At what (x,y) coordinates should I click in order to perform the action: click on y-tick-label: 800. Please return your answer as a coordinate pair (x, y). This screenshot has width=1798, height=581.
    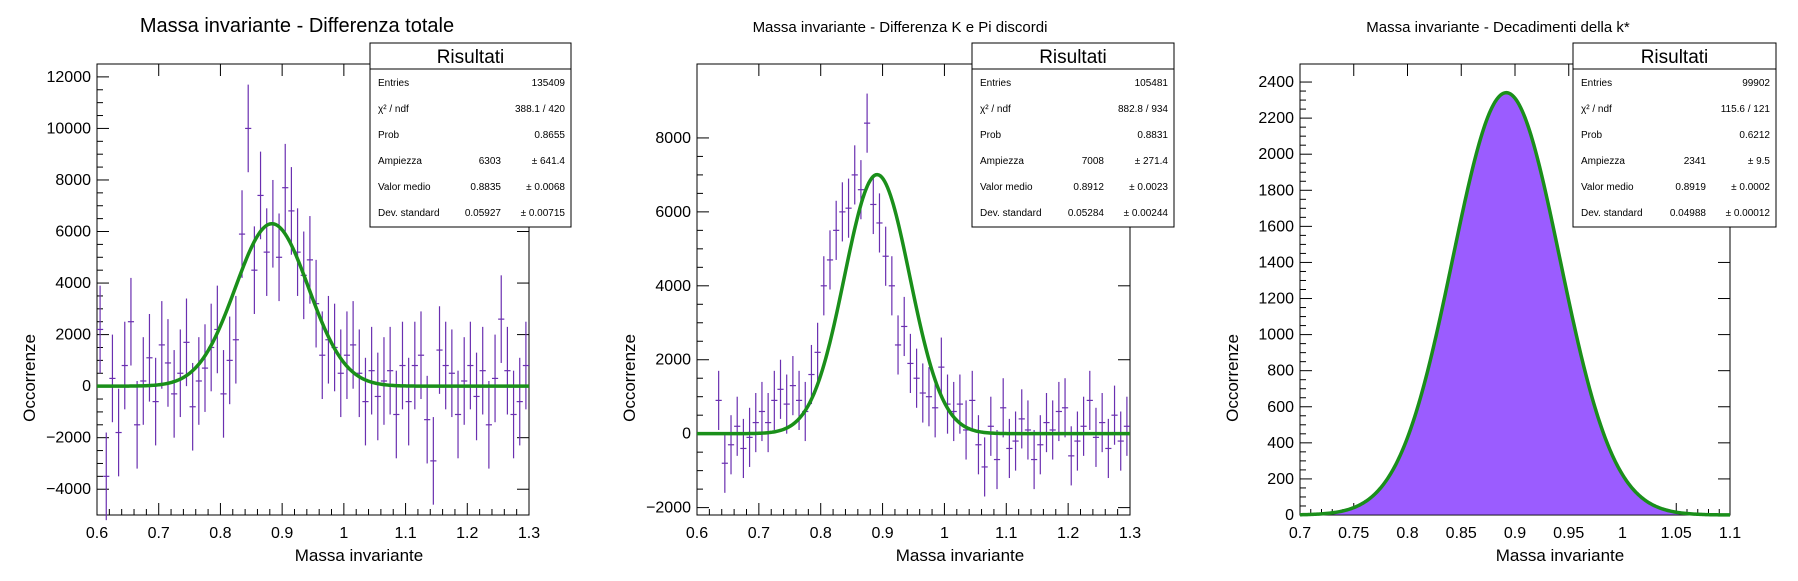
    Looking at the image, I should click on (1280, 371).